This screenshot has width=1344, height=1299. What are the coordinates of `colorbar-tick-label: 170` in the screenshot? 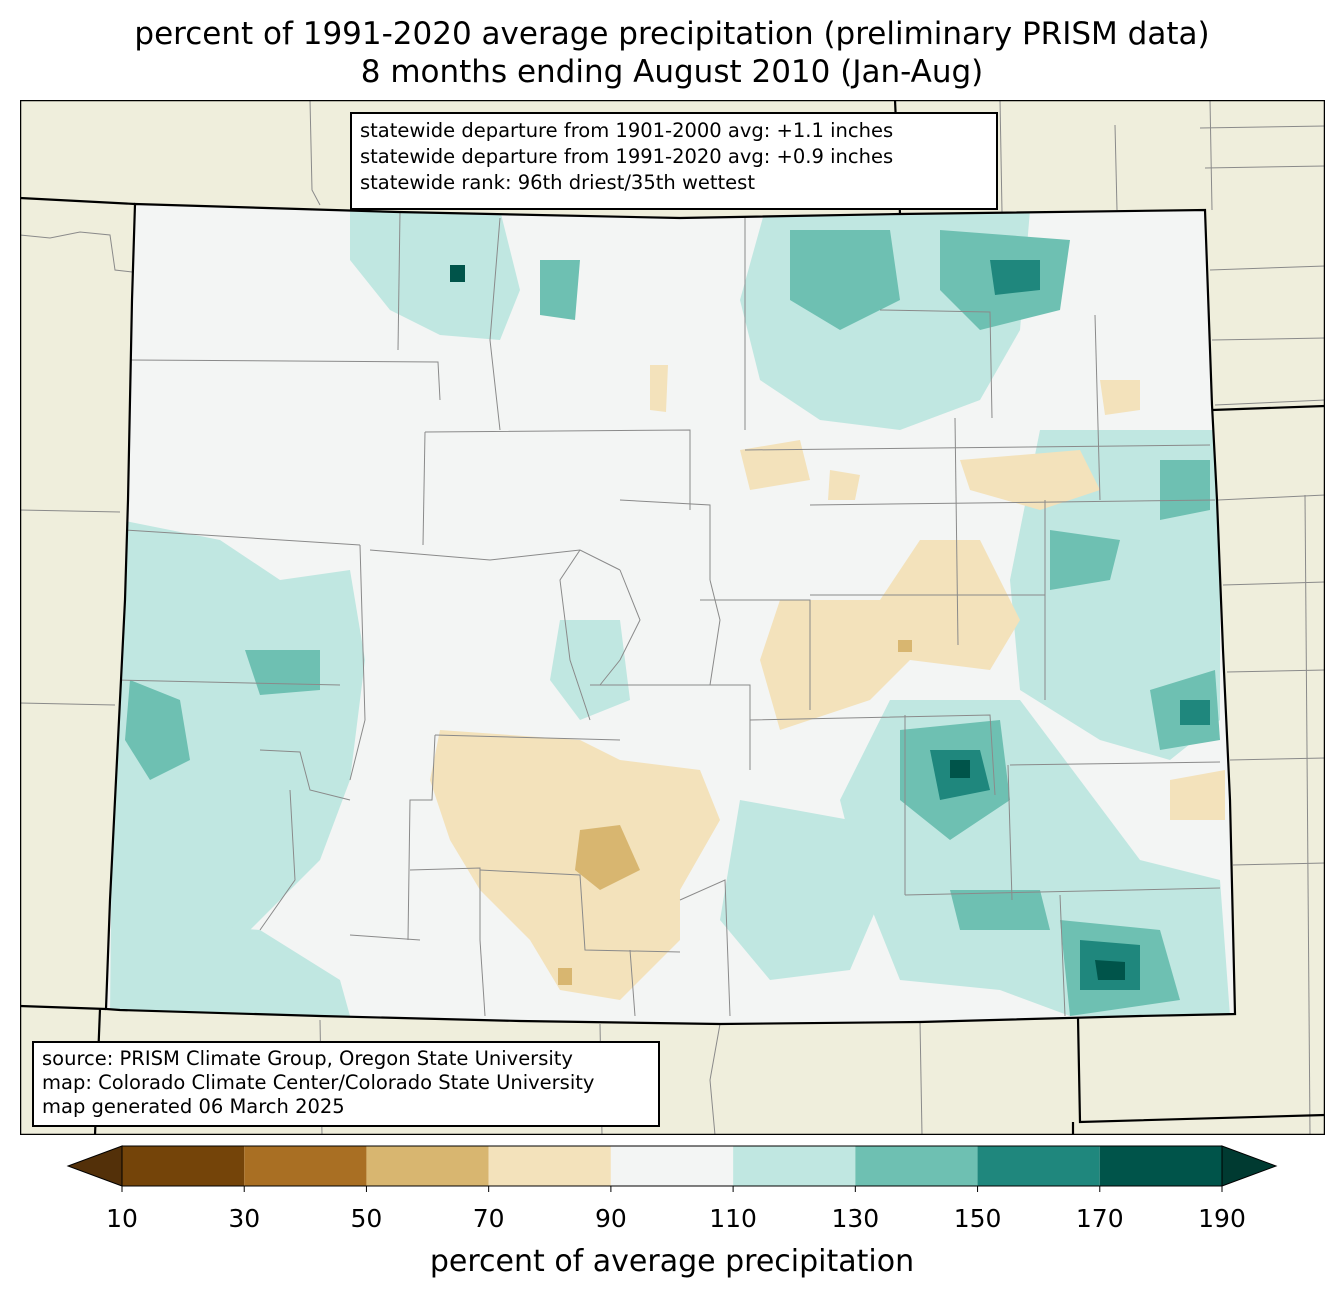 It's located at (1099, 1218).